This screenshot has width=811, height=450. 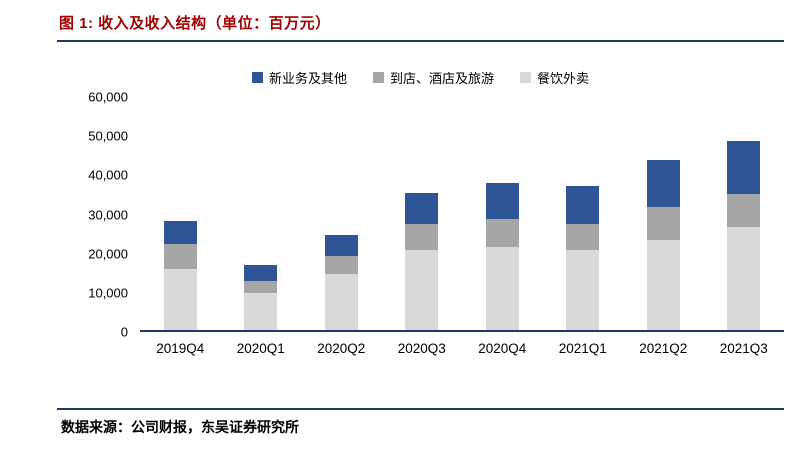 I want to click on legend-item: 到店、酒店及旅游, so click(x=433, y=77).